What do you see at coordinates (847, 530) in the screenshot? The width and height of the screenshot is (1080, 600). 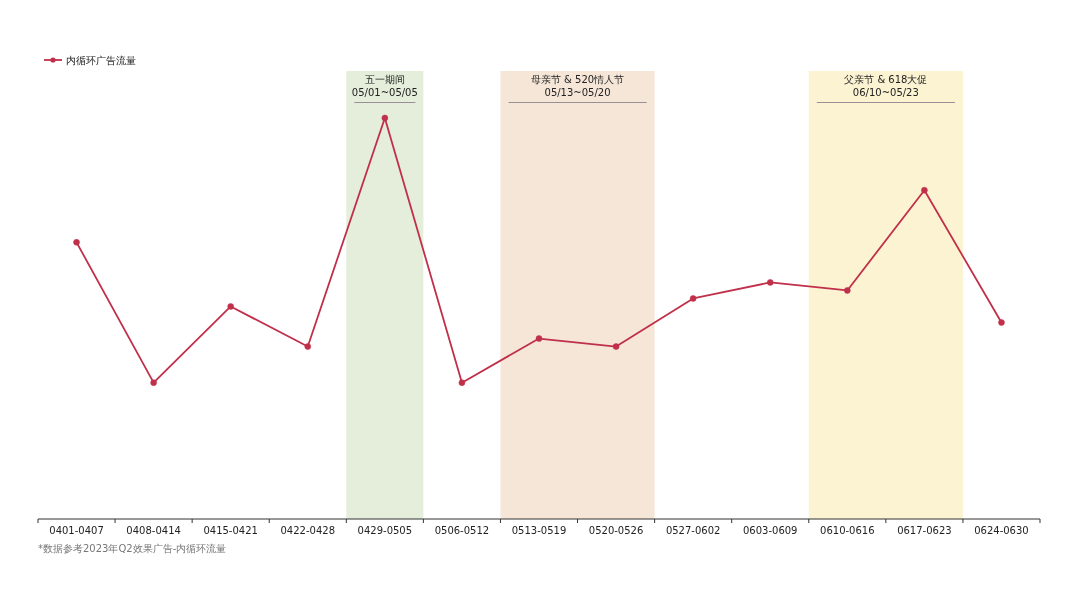 I see `x-tick-label: 0610-0616` at bounding box center [847, 530].